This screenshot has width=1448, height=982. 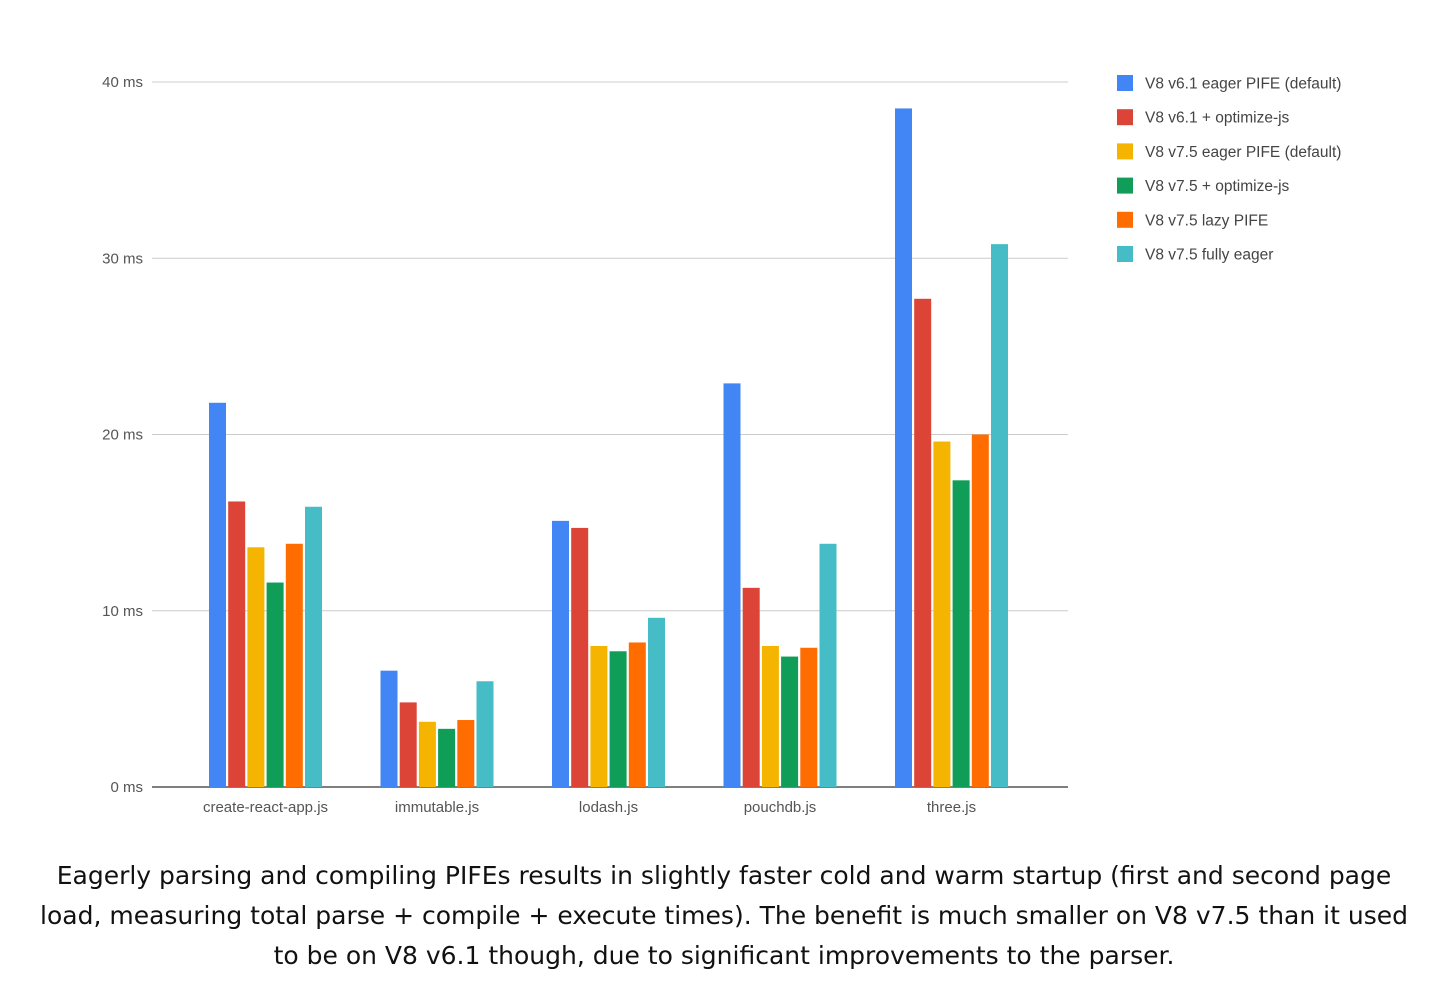 What do you see at coordinates (265, 807) in the screenshot?
I see `x-tick-label: create-react-app.js` at bounding box center [265, 807].